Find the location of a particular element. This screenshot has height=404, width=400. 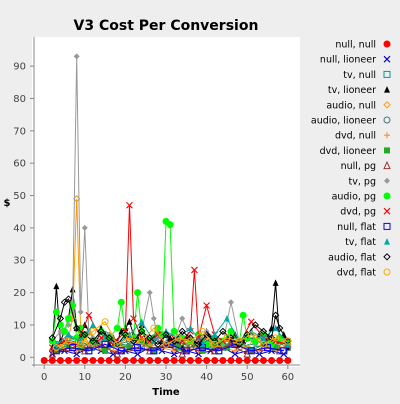

y-tick-label: 70 is located at coordinates (19, 131).